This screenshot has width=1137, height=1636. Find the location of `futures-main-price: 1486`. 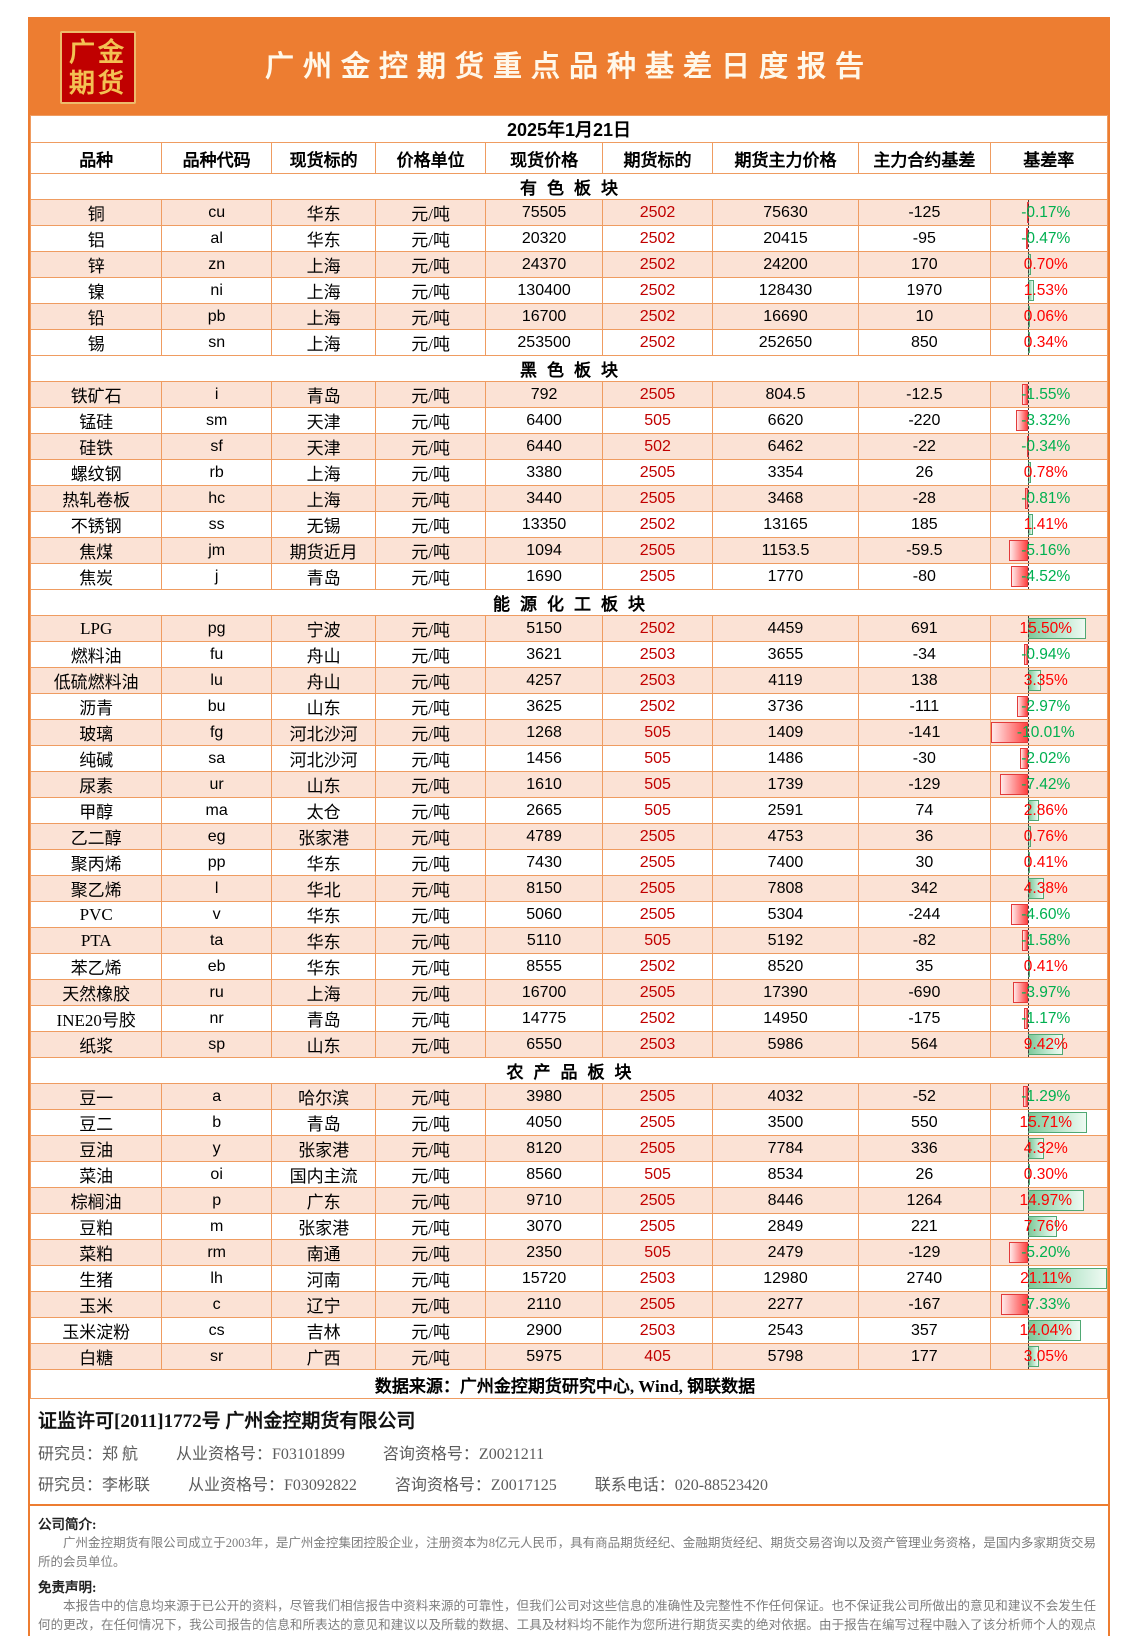

futures-main-price: 1486 is located at coordinates (785, 758).